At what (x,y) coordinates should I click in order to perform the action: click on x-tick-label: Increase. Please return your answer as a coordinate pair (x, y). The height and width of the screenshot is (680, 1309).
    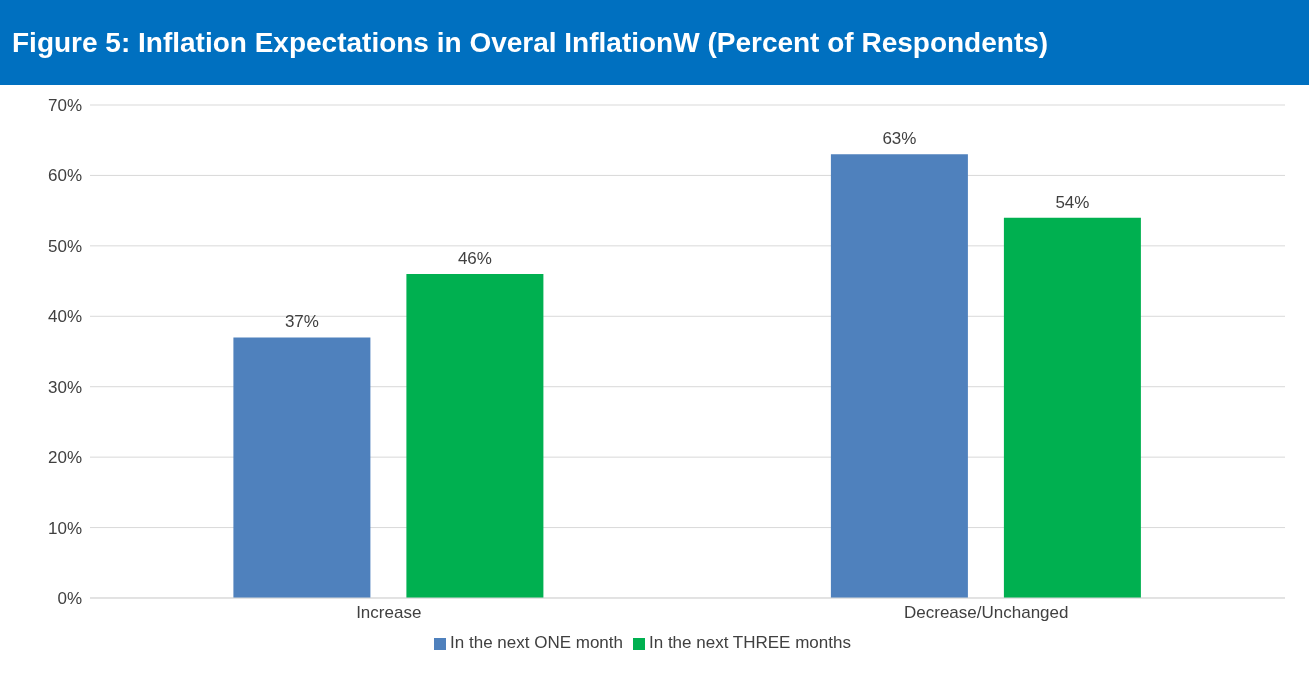
    Looking at the image, I should click on (389, 613).